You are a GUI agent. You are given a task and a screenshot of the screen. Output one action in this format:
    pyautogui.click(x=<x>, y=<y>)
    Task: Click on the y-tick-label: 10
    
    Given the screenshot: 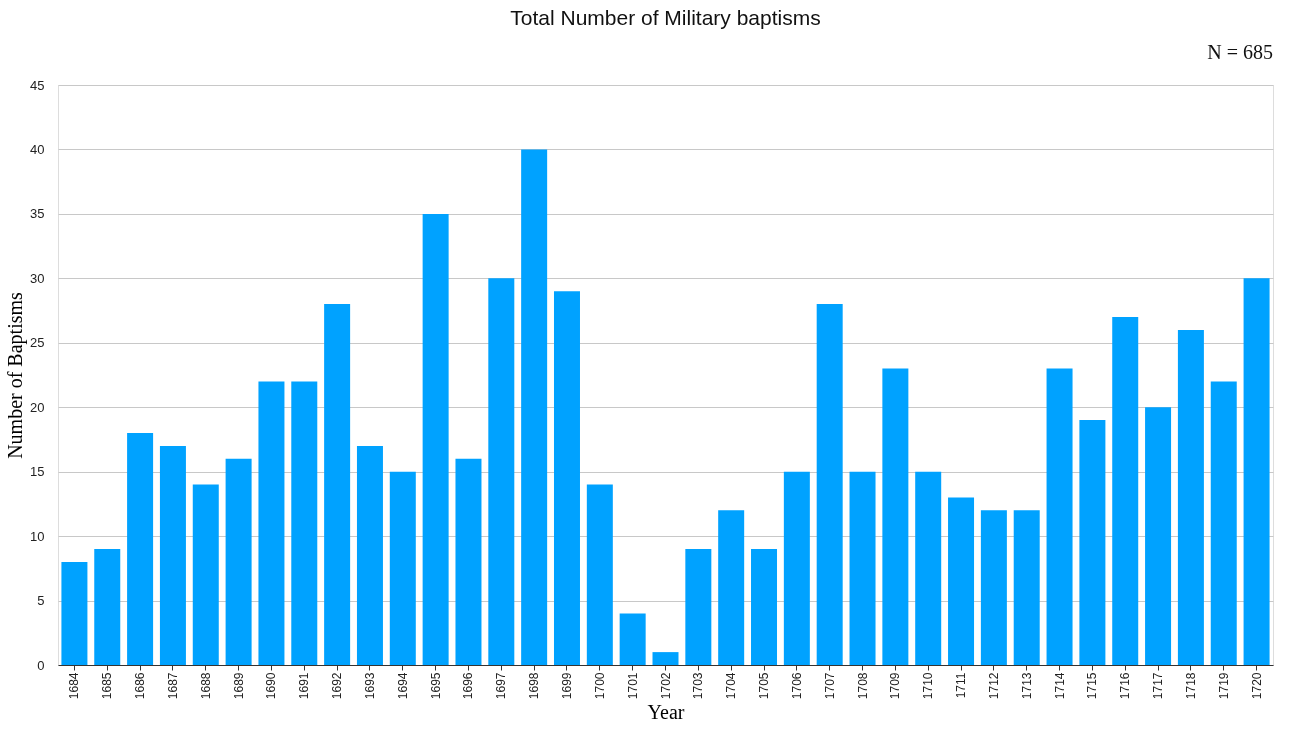 What is the action you would take?
    pyautogui.click(x=37, y=536)
    